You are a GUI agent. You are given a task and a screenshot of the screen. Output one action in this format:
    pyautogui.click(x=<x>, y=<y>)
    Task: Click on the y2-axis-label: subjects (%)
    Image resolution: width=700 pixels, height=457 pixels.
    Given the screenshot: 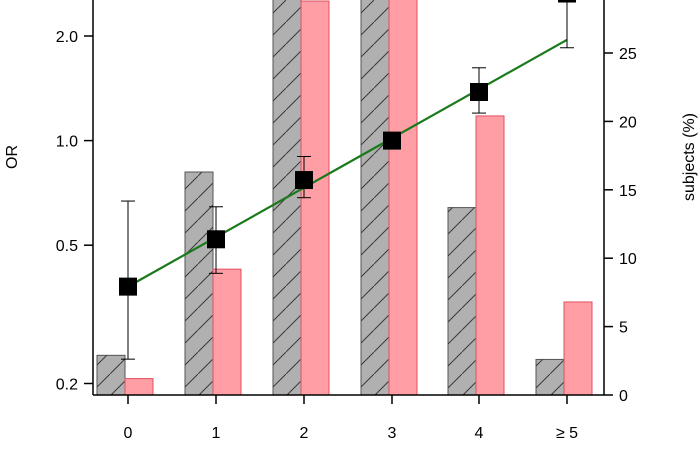 What is the action you would take?
    pyautogui.click(x=689, y=157)
    